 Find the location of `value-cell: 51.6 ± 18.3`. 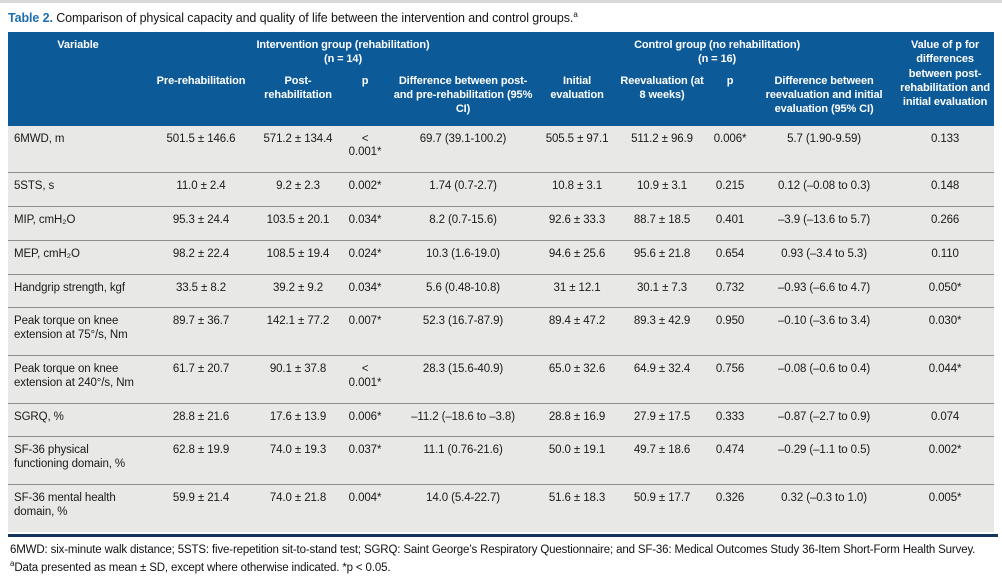

value-cell: 51.6 ± 18.3 is located at coordinates (577, 507).